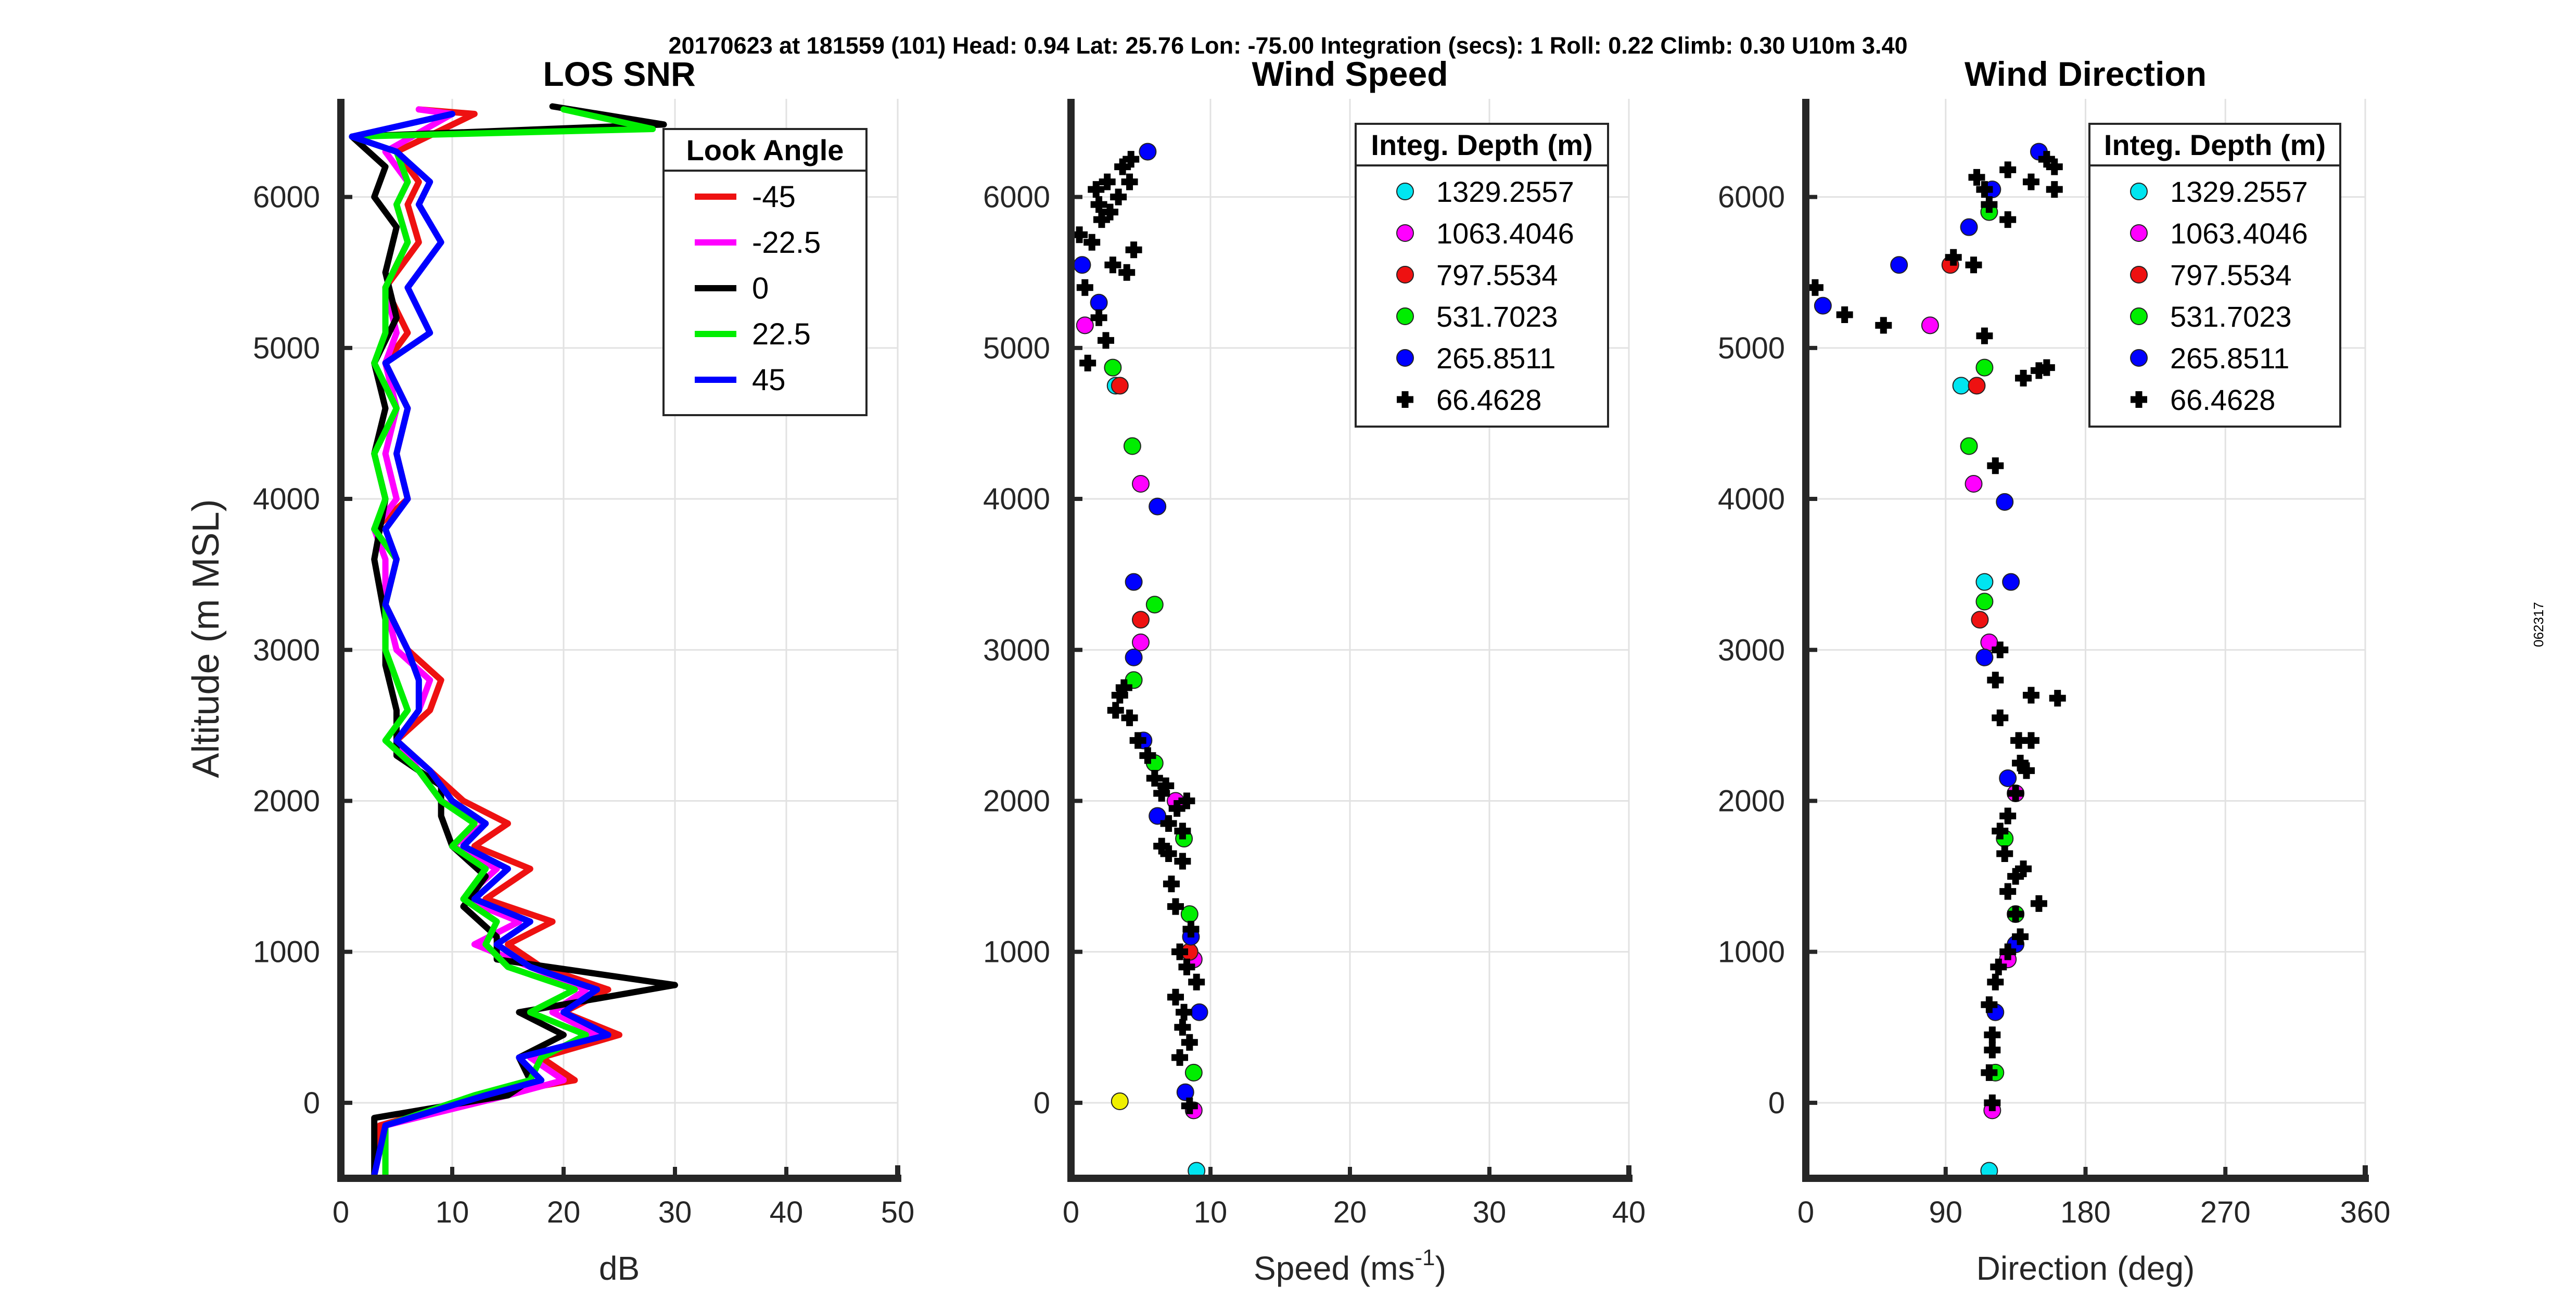 Image resolution: width=2576 pixels, height=1312 pixels. I want to click on data-layer, so click(1936, 660).